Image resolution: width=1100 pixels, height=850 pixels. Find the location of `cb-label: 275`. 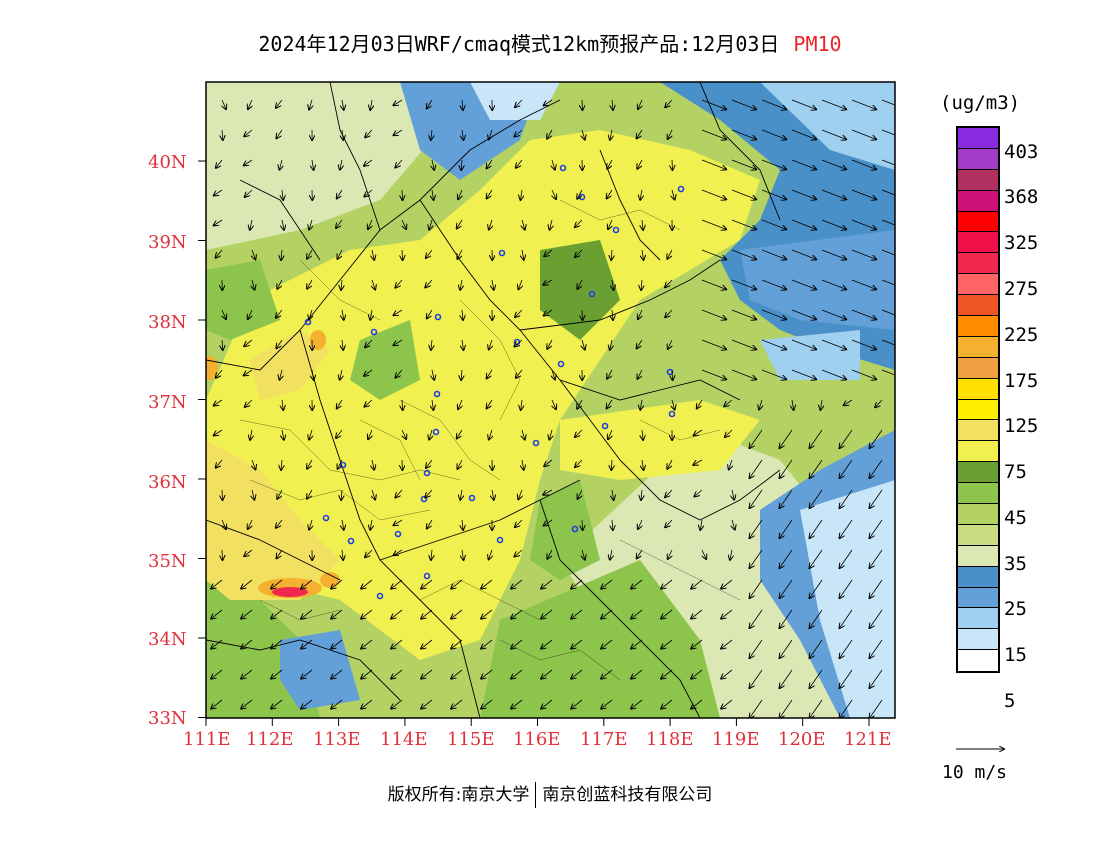

cb-label: 275 is located at coordinates (1021, 289).